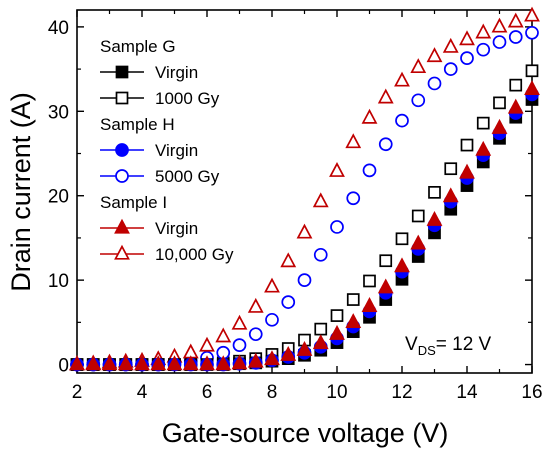  What do you see at coordinates (58, 197) in the screenshot?
I see `y-tick-label: 20` at bounding box center [58, 197].